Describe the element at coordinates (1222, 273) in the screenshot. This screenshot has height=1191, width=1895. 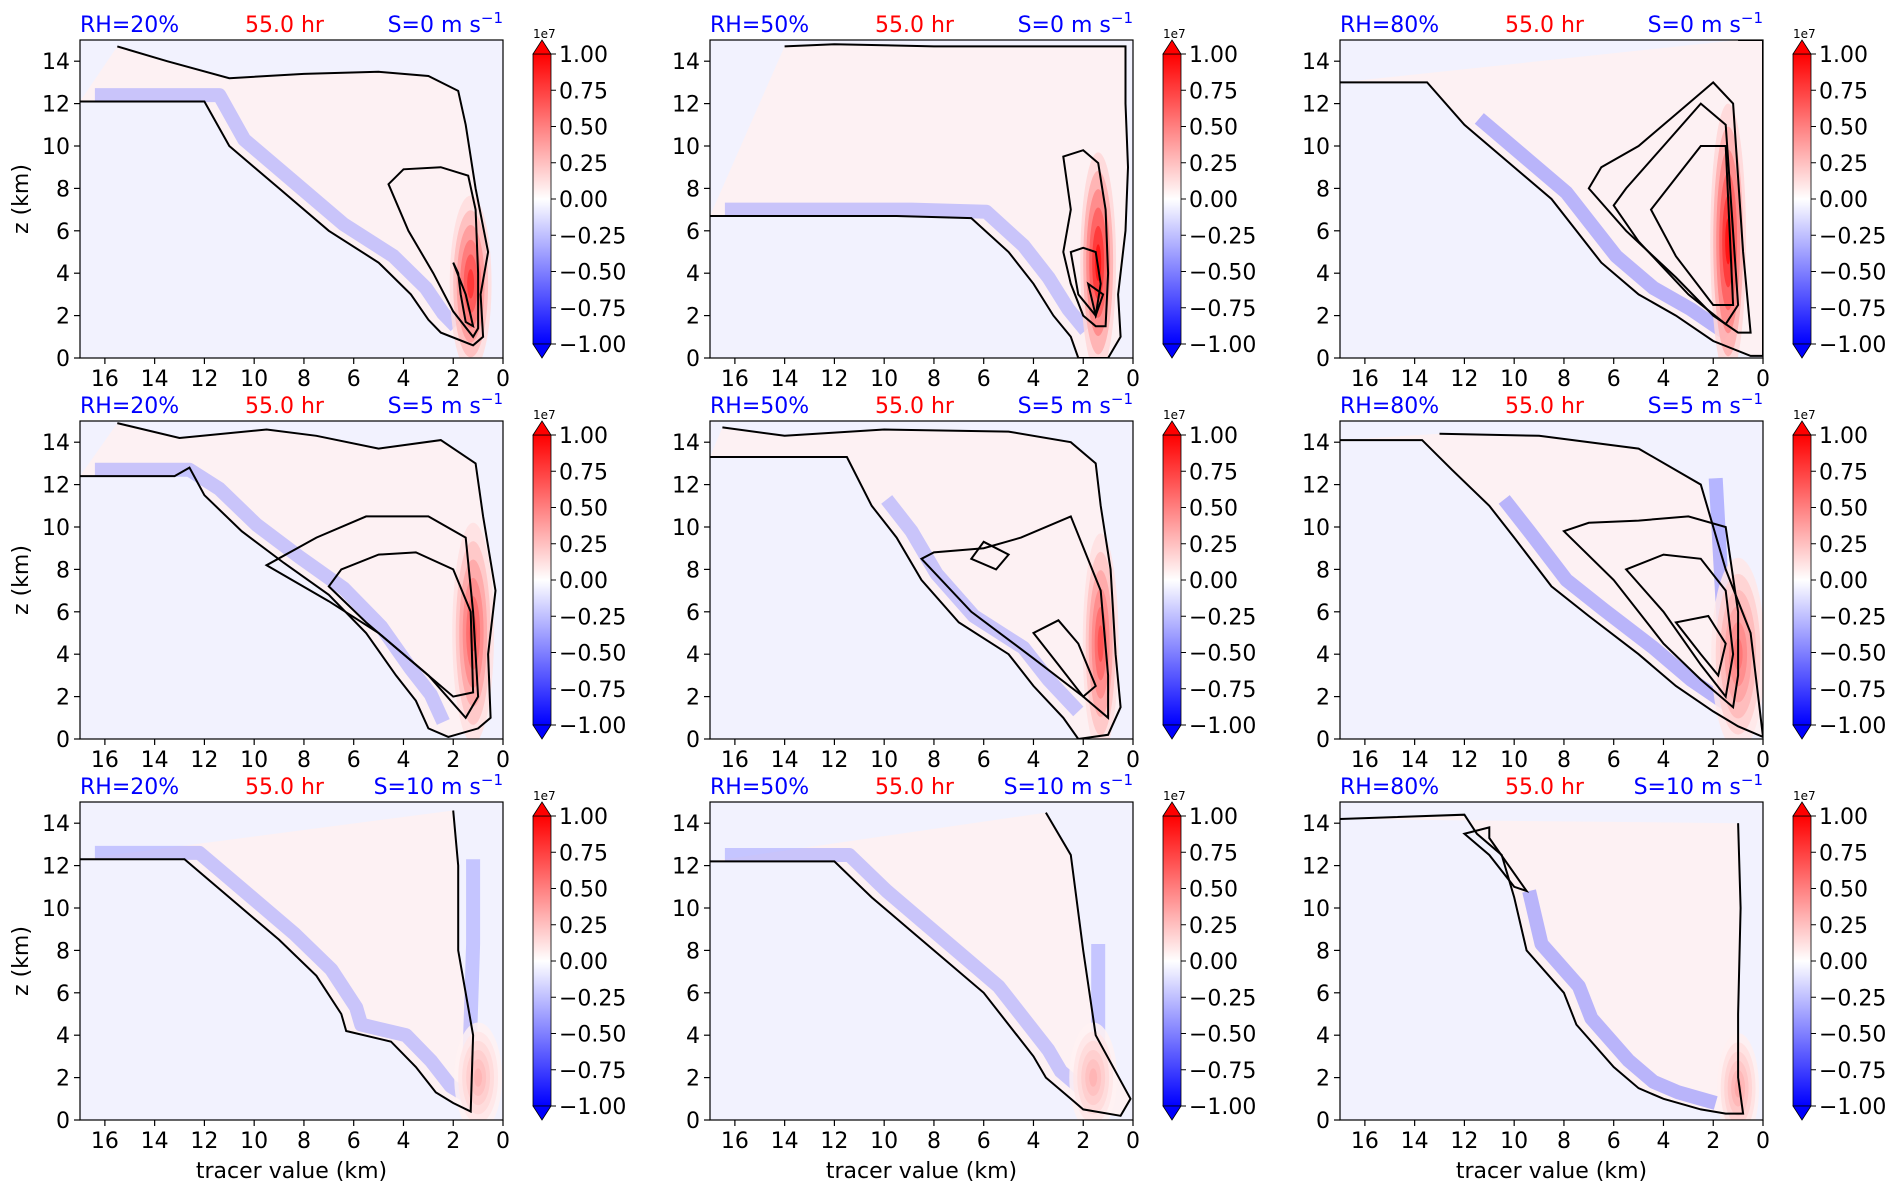
I see `colorbar-tick-label: −0.50` at that location.